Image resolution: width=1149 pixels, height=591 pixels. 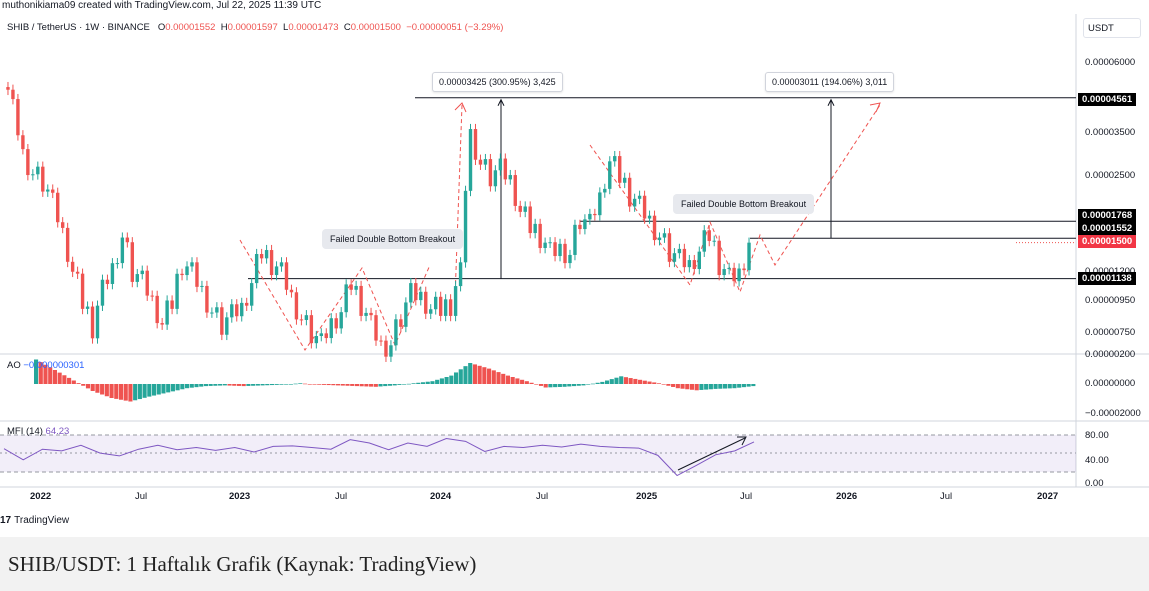 I want to click on measure-label: 0.00003011 (194.06%) 3,011, so click(x=830, y=82).